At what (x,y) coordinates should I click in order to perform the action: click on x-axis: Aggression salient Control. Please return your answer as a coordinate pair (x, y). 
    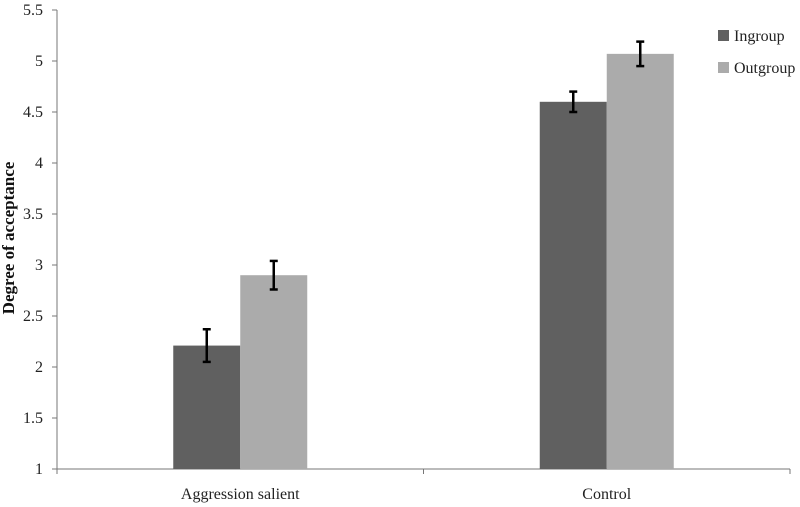
    Looking at the image, I should click on (423, 485).